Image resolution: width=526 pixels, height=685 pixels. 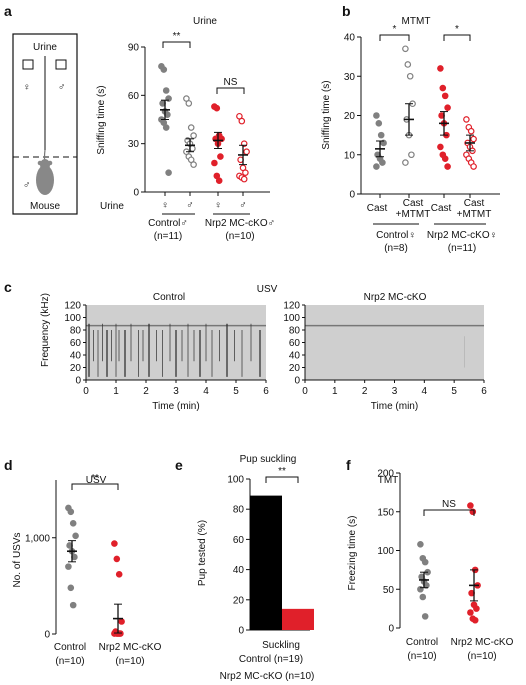 What do you see at coordinates (239, 570) in the screenshot?
I see `e-y-tick-label: 40` at bounding box center [239, 570].